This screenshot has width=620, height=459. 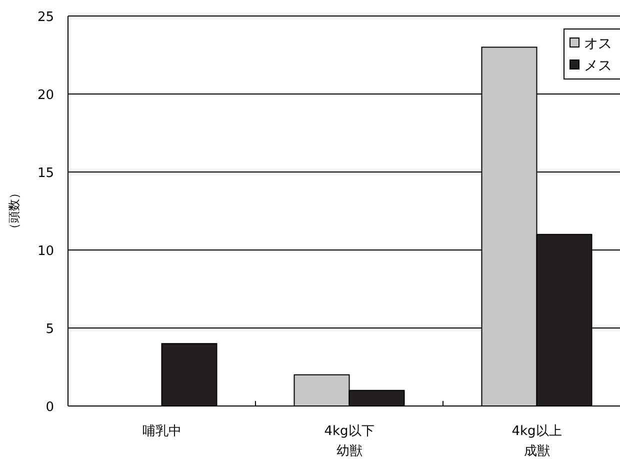 I want to click on y-tick-label: 5, so click(x=50, y=329).